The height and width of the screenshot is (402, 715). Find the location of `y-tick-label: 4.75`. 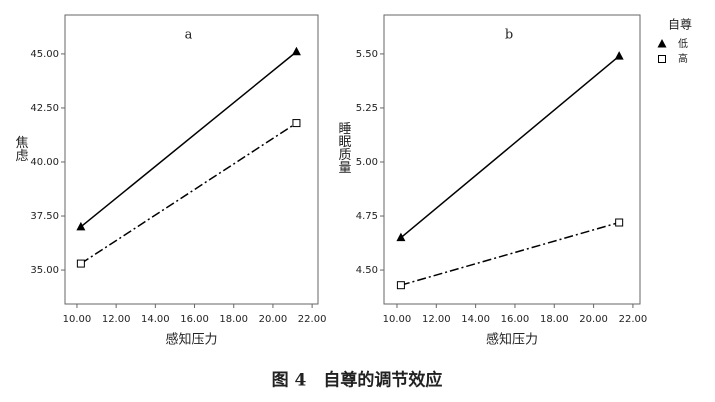

y-tick-label: 4.75 is located at coordinates (367, 216).